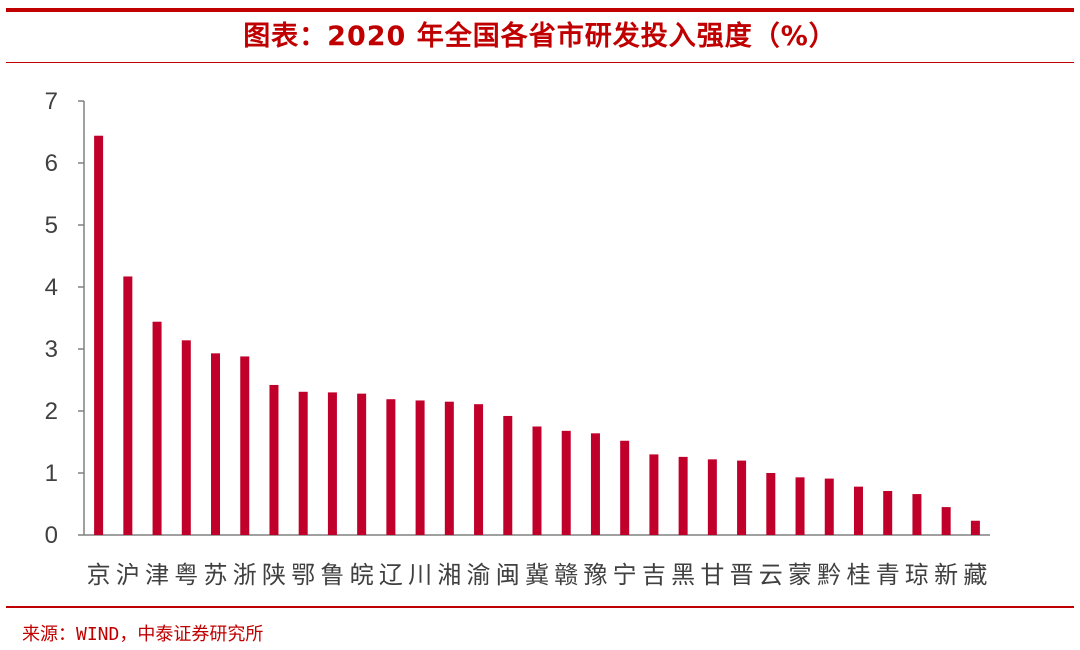 The width and height of the screenshot is (1080, 650). Describe the element at coordinates (540, 607) in the screenshot. I see `bottom-rule` at that location.